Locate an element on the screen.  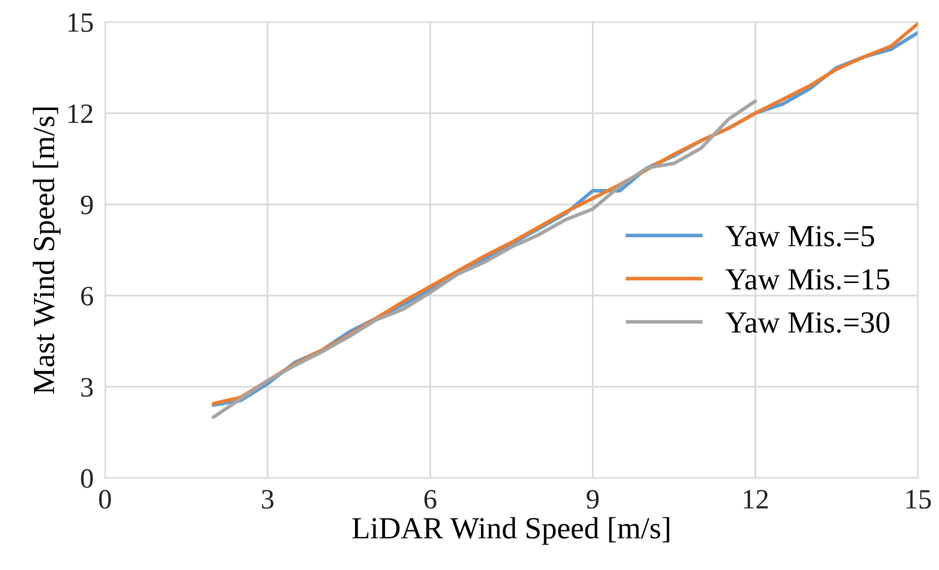
y-tick-label: 3 is located at coordinates (87, 387).